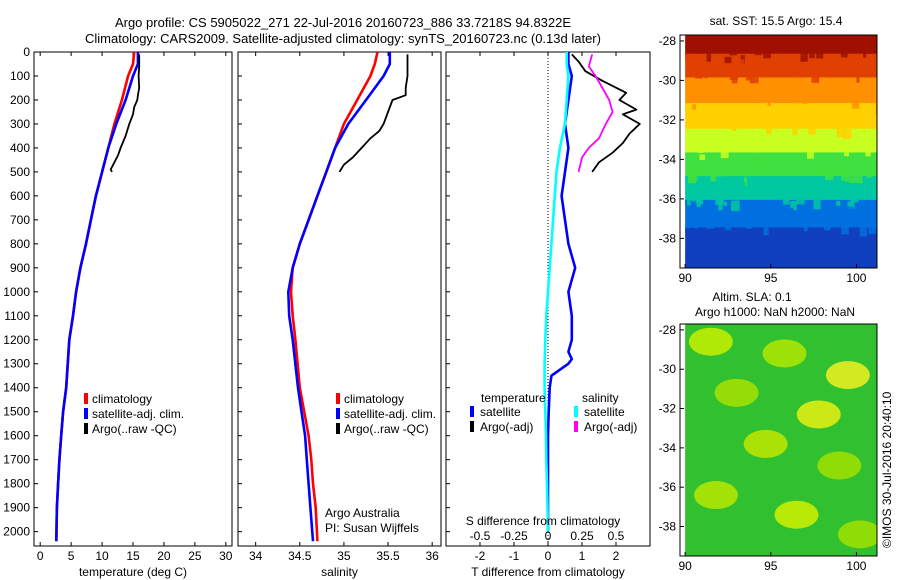 The height and width of the screenshot is (580, 900). Describe the element at coordinates (668, 487) in the screenshot. I see `map-y-tick-label: -36` at that location.